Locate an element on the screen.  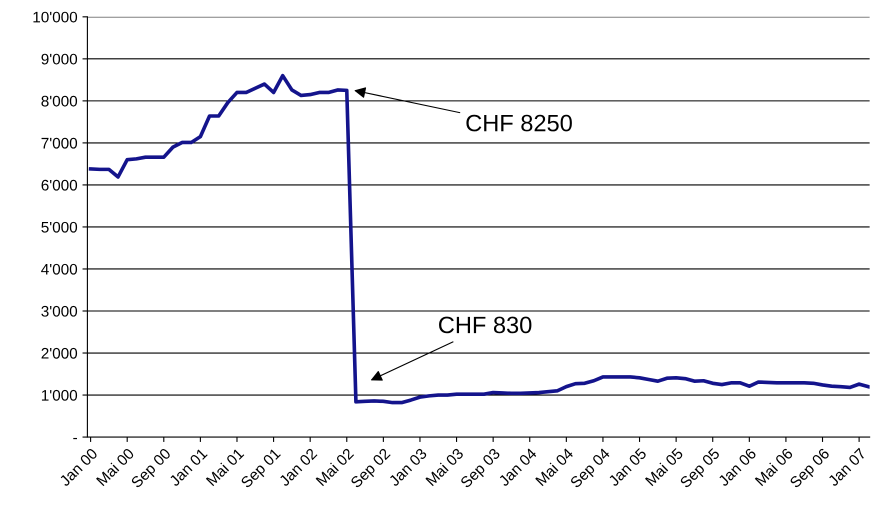
y-tick-label: 7'000 is located at coordinates (60, 143).